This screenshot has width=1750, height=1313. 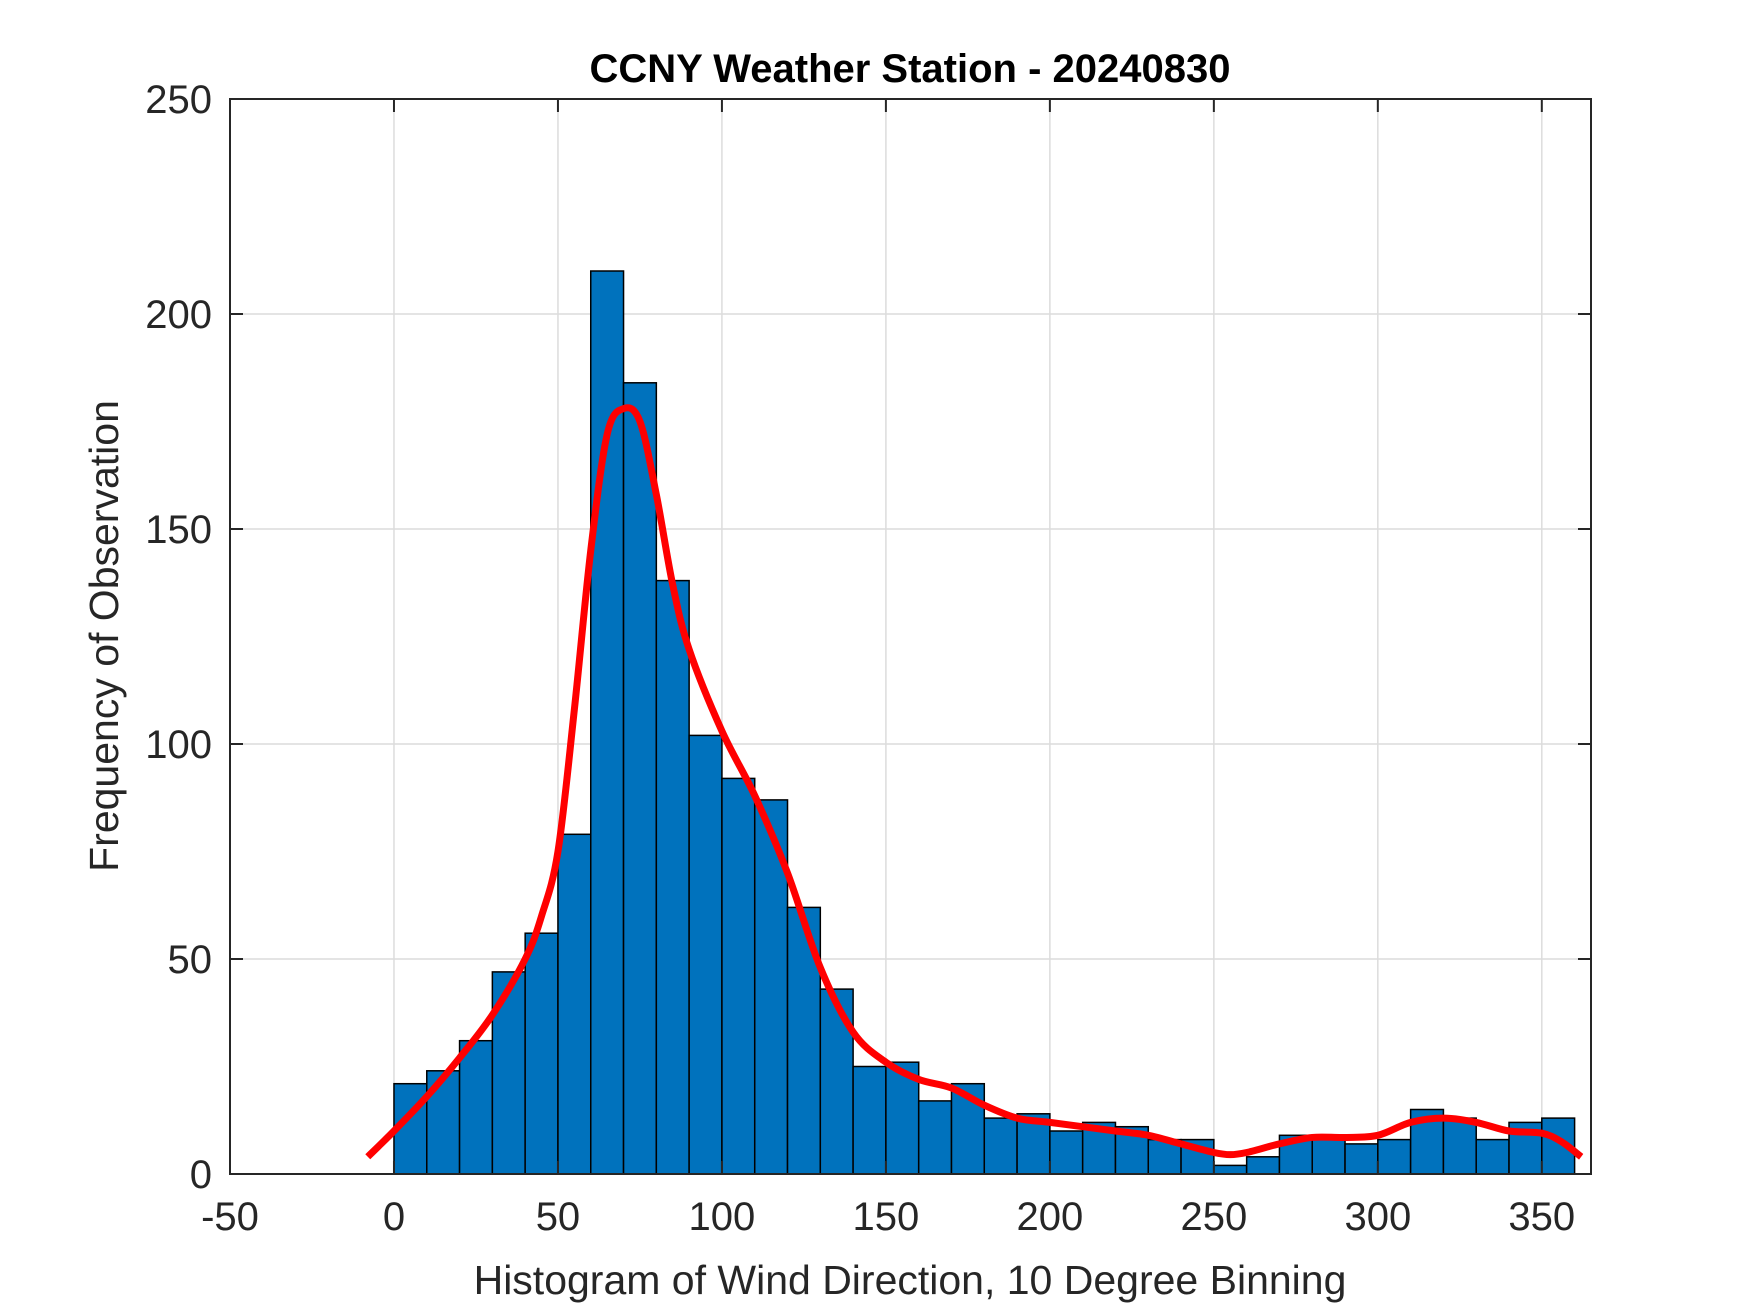 What do you see at coordinates (201, 1175) in the screenshot?
I see `y-tick-label: 0` at bounding box center [201, 1175].